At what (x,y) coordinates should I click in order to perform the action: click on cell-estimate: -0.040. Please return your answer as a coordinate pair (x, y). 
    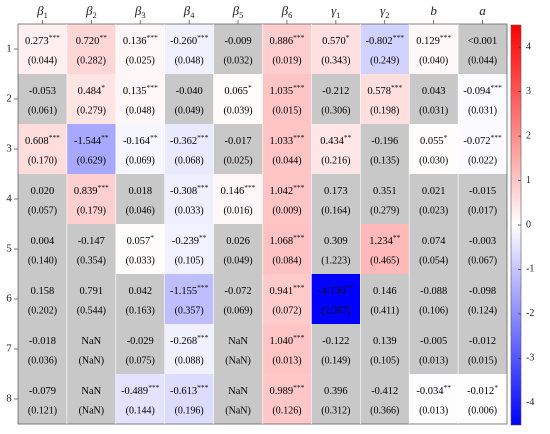
    Looking at the image, I should click on (189, 91).